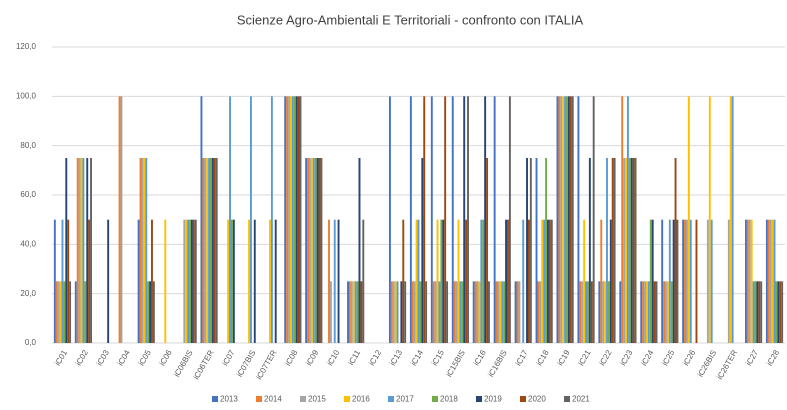 The image size is (787, 410). I want to click on x-tick-label: iC07BIS, so click(246, 364).